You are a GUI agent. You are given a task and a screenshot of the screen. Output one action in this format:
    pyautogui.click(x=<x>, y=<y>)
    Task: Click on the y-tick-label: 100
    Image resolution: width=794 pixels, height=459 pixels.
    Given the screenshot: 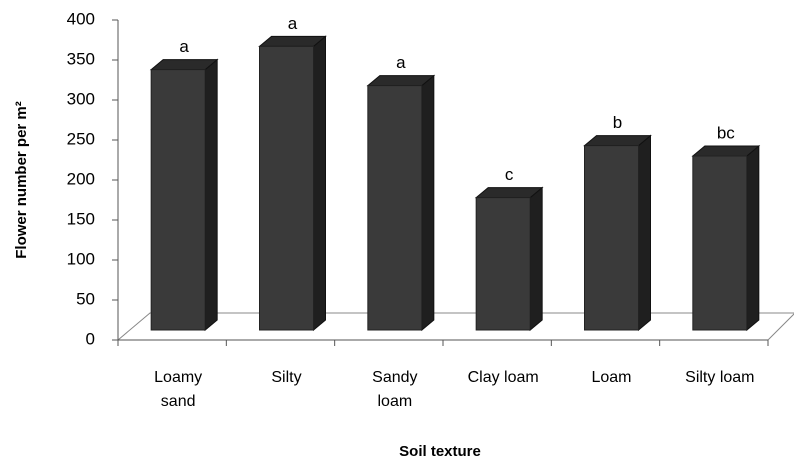 What is the action you would take?
    pyautogui.click(x=81, y=258)
    